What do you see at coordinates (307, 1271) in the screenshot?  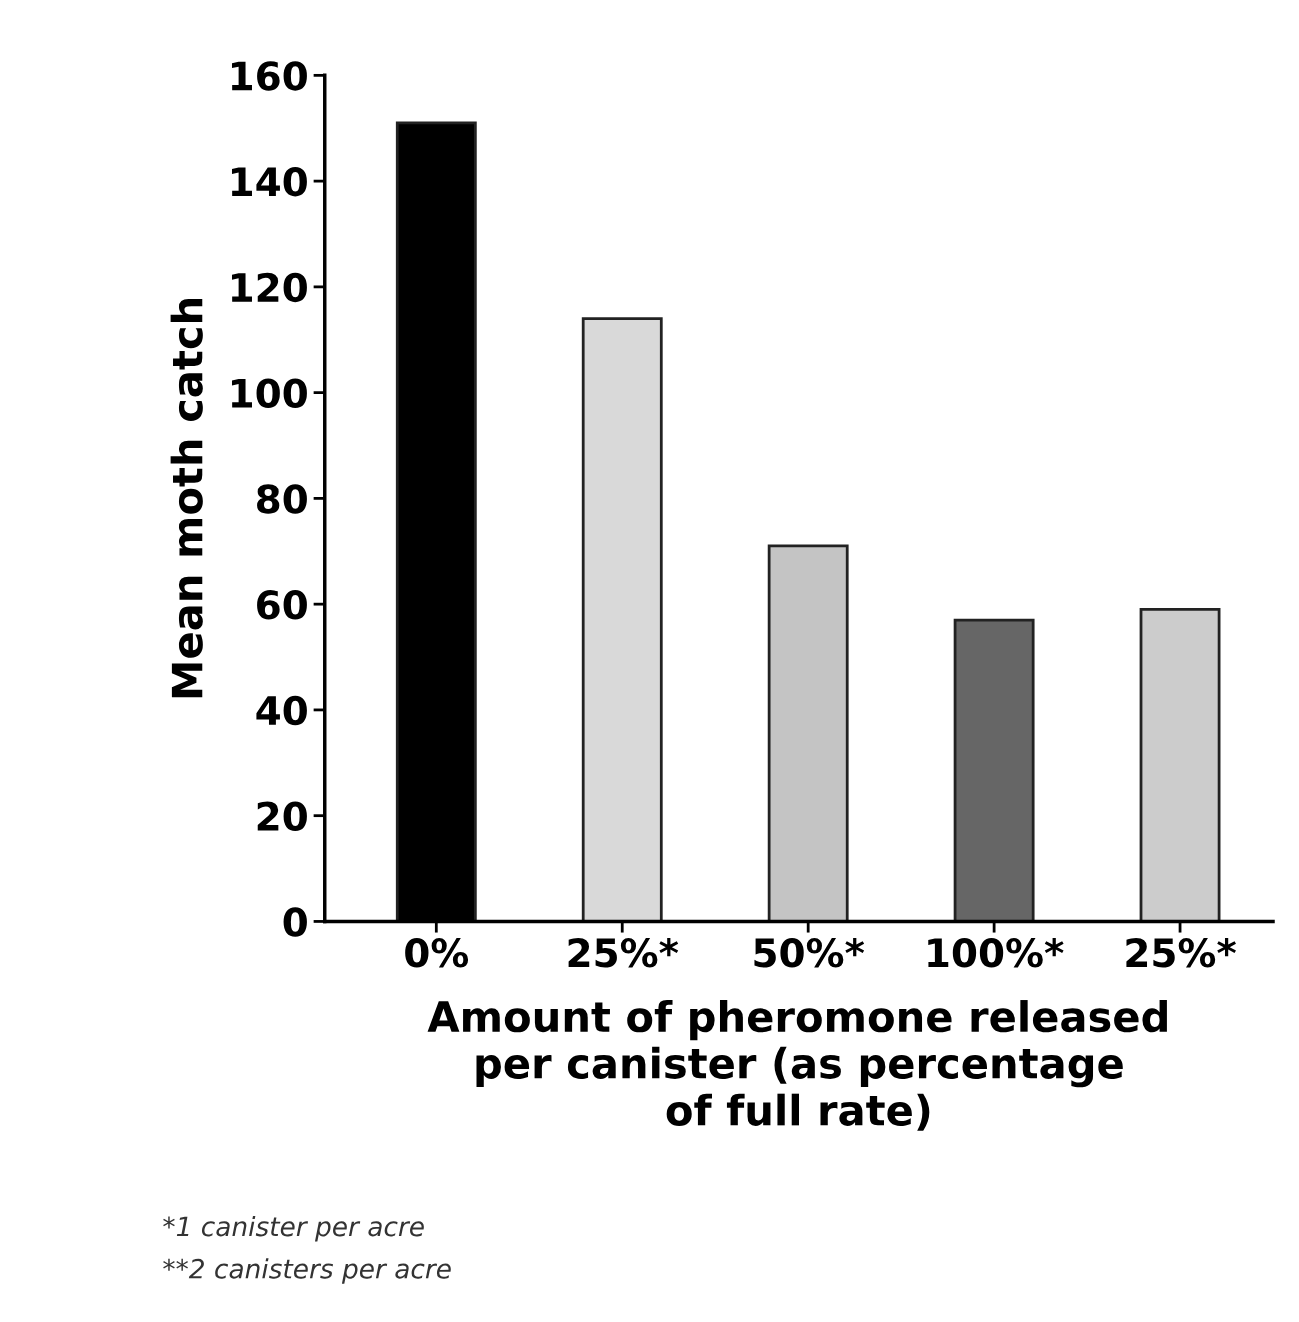 I see `text: **2 canisters per acre` at bounding box center [307, 1271].